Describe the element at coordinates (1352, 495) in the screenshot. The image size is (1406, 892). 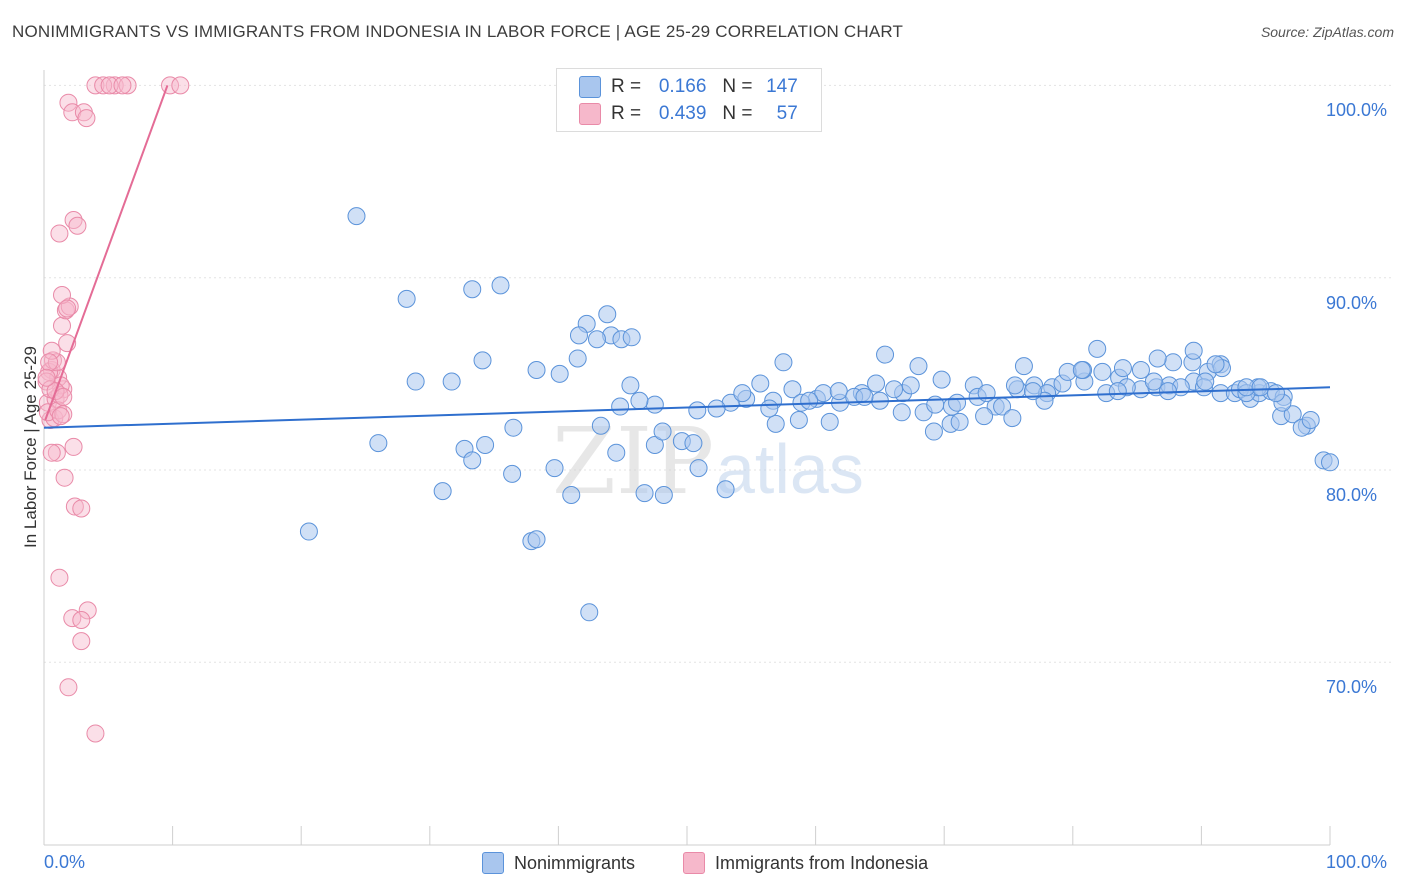
I see `y-tick-label: 80.0%` at that location.